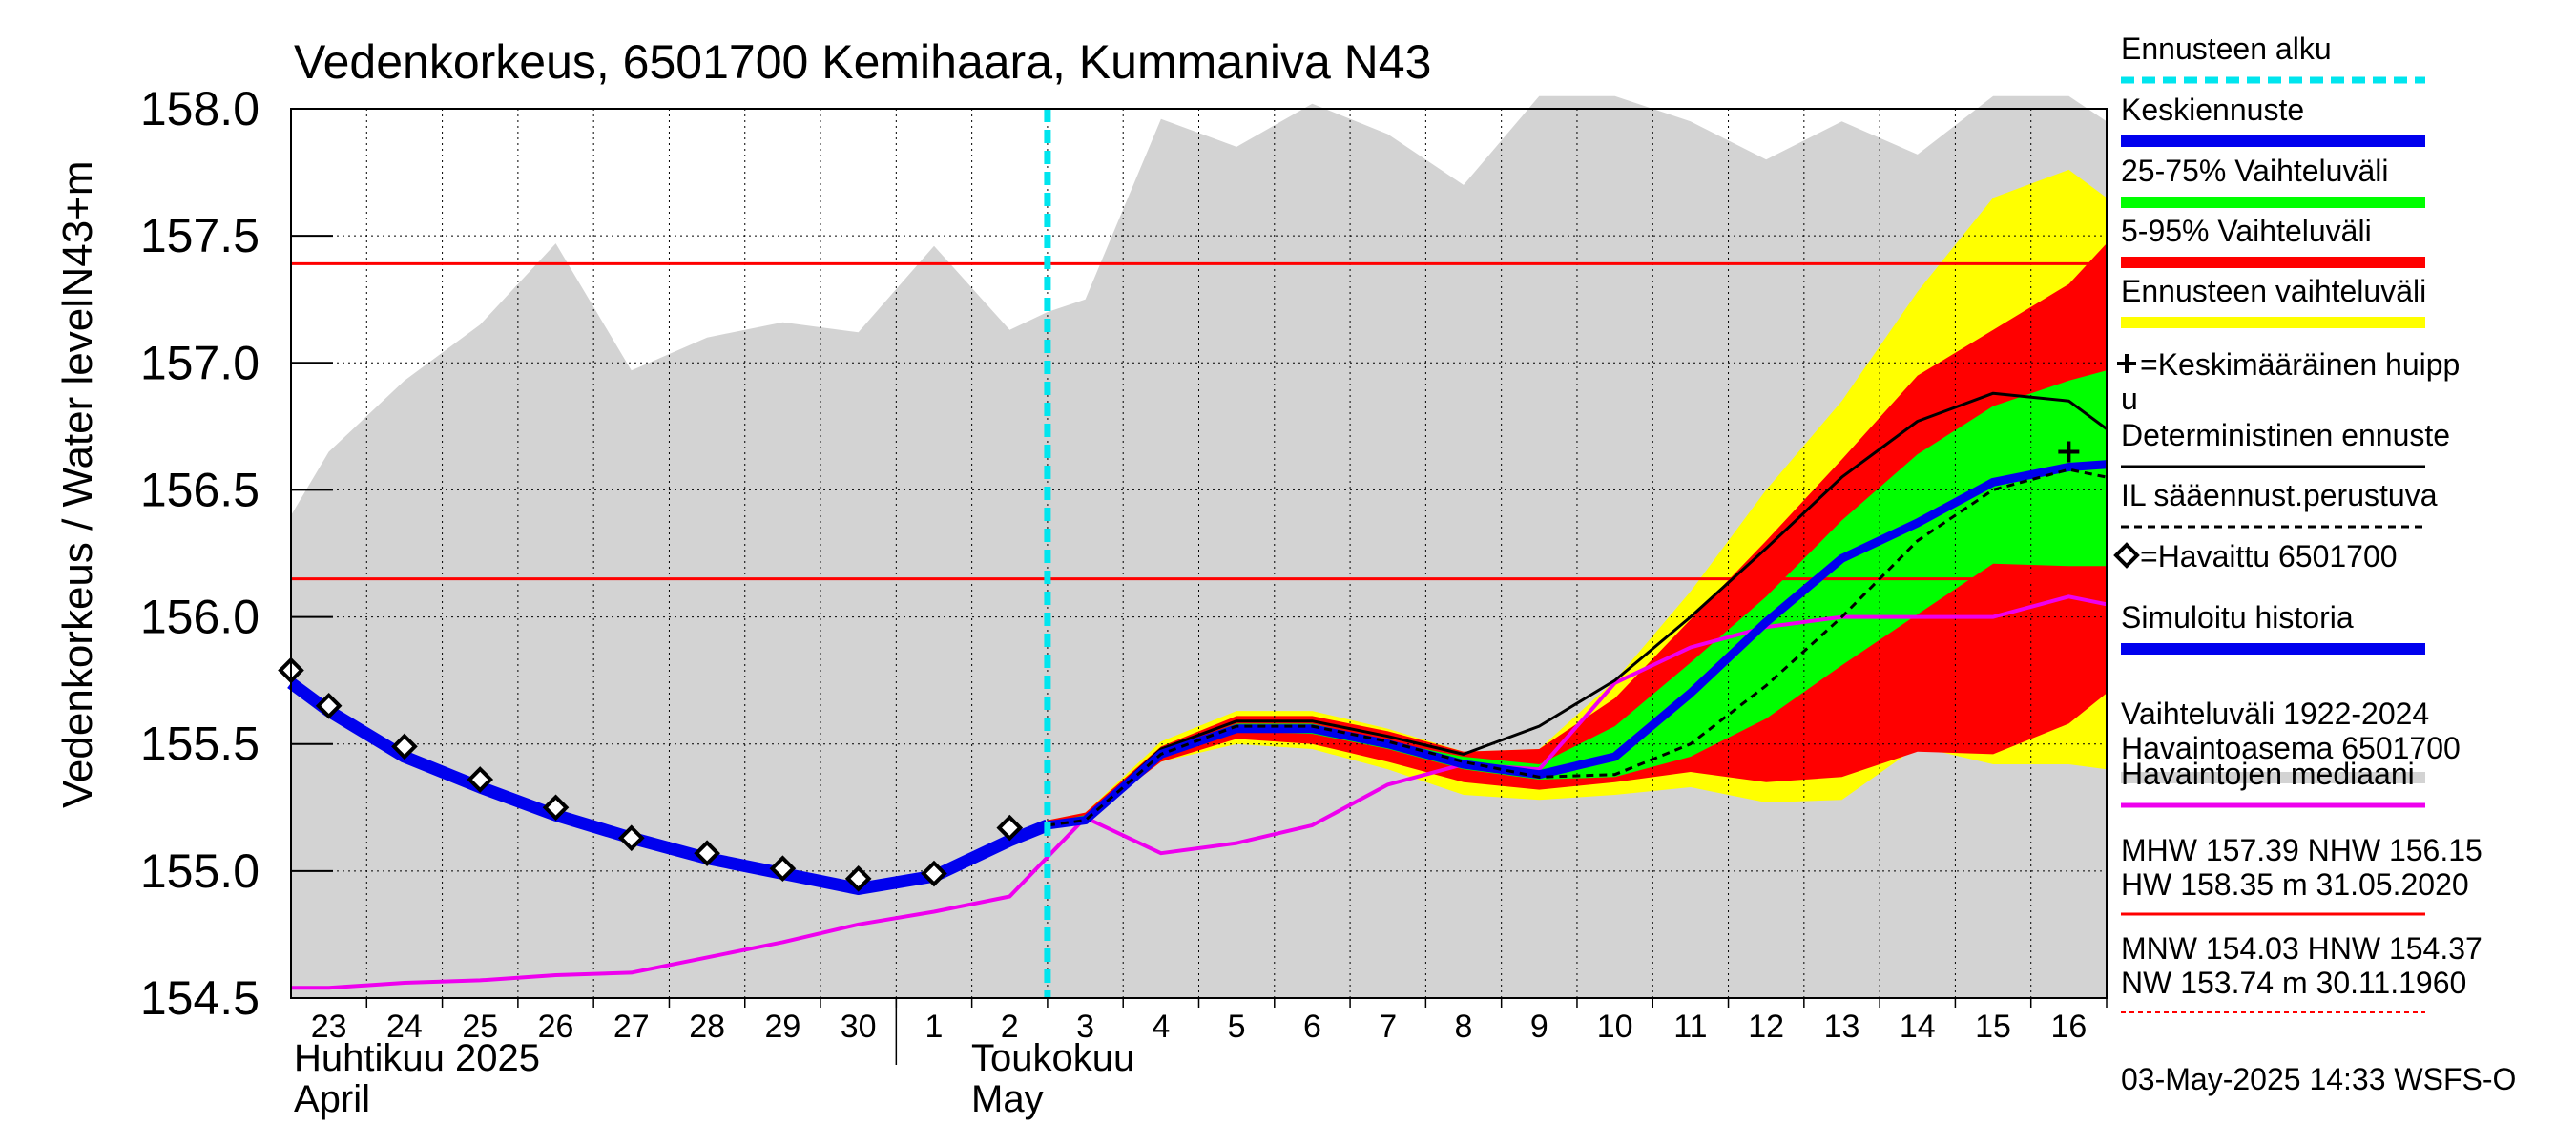 The width and height of the screenshot is (2576, 1145). Describe the element at coordinates (200, 998) in the screenshot. I see `y-tick-label: 154.5` at that location.